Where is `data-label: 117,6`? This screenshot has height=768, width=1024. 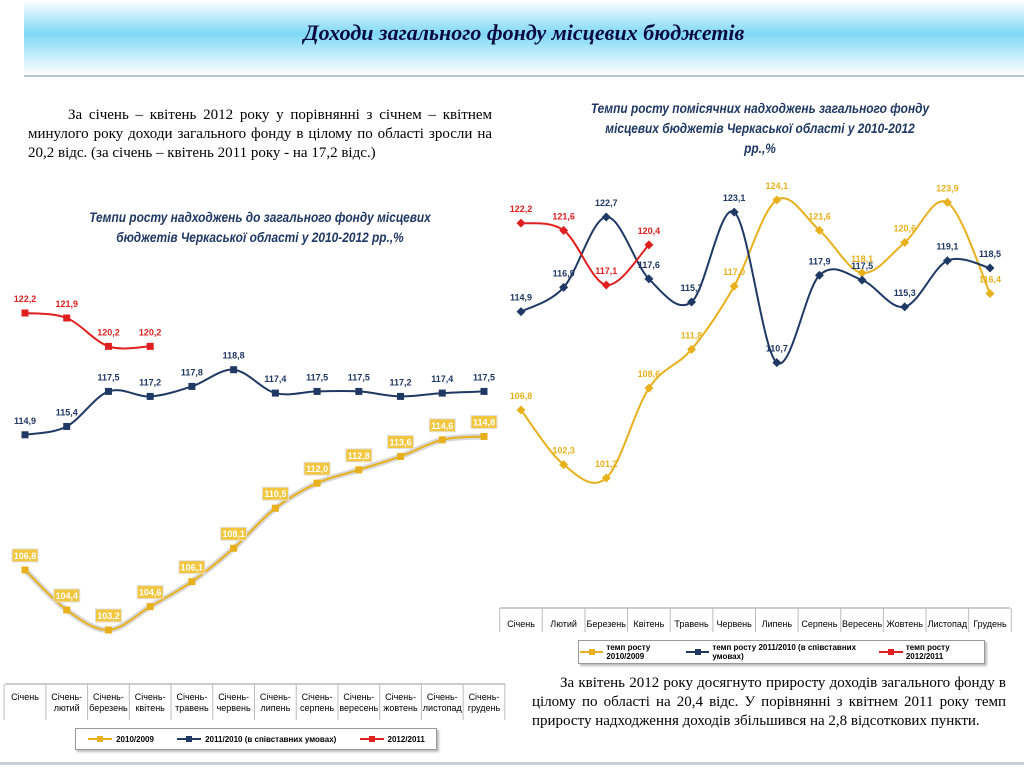
data-label: 117,6 is located at coordinates (649, 265).